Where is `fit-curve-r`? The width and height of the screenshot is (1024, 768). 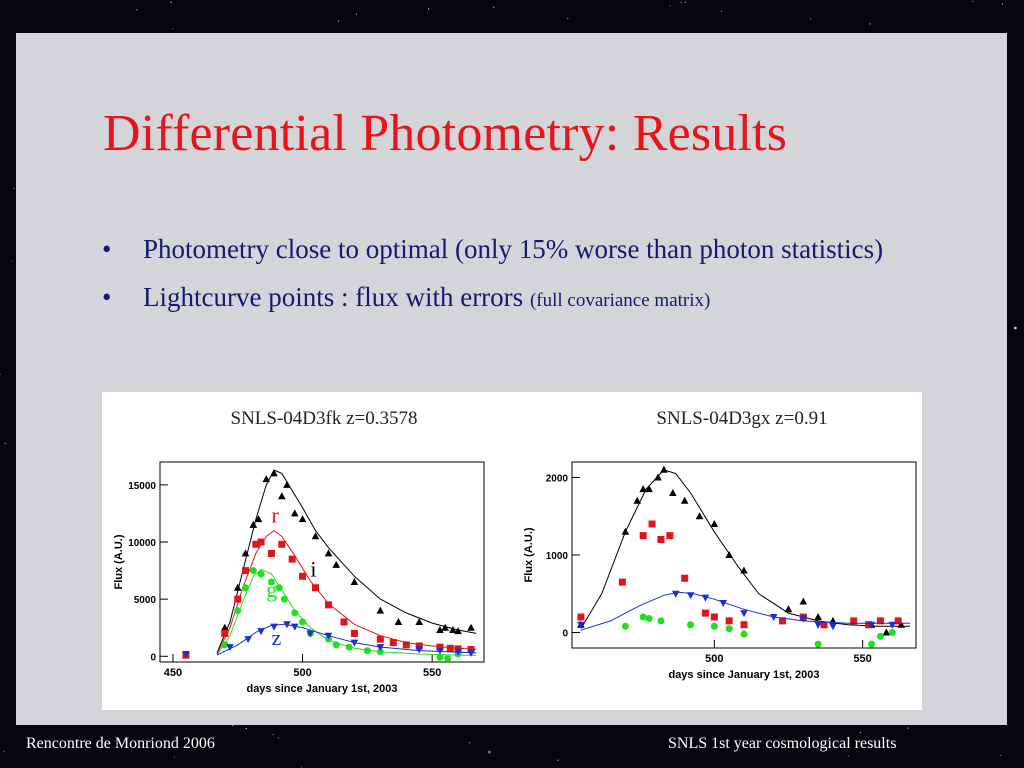
fit-curve-r is located at coordinates (346, 592).